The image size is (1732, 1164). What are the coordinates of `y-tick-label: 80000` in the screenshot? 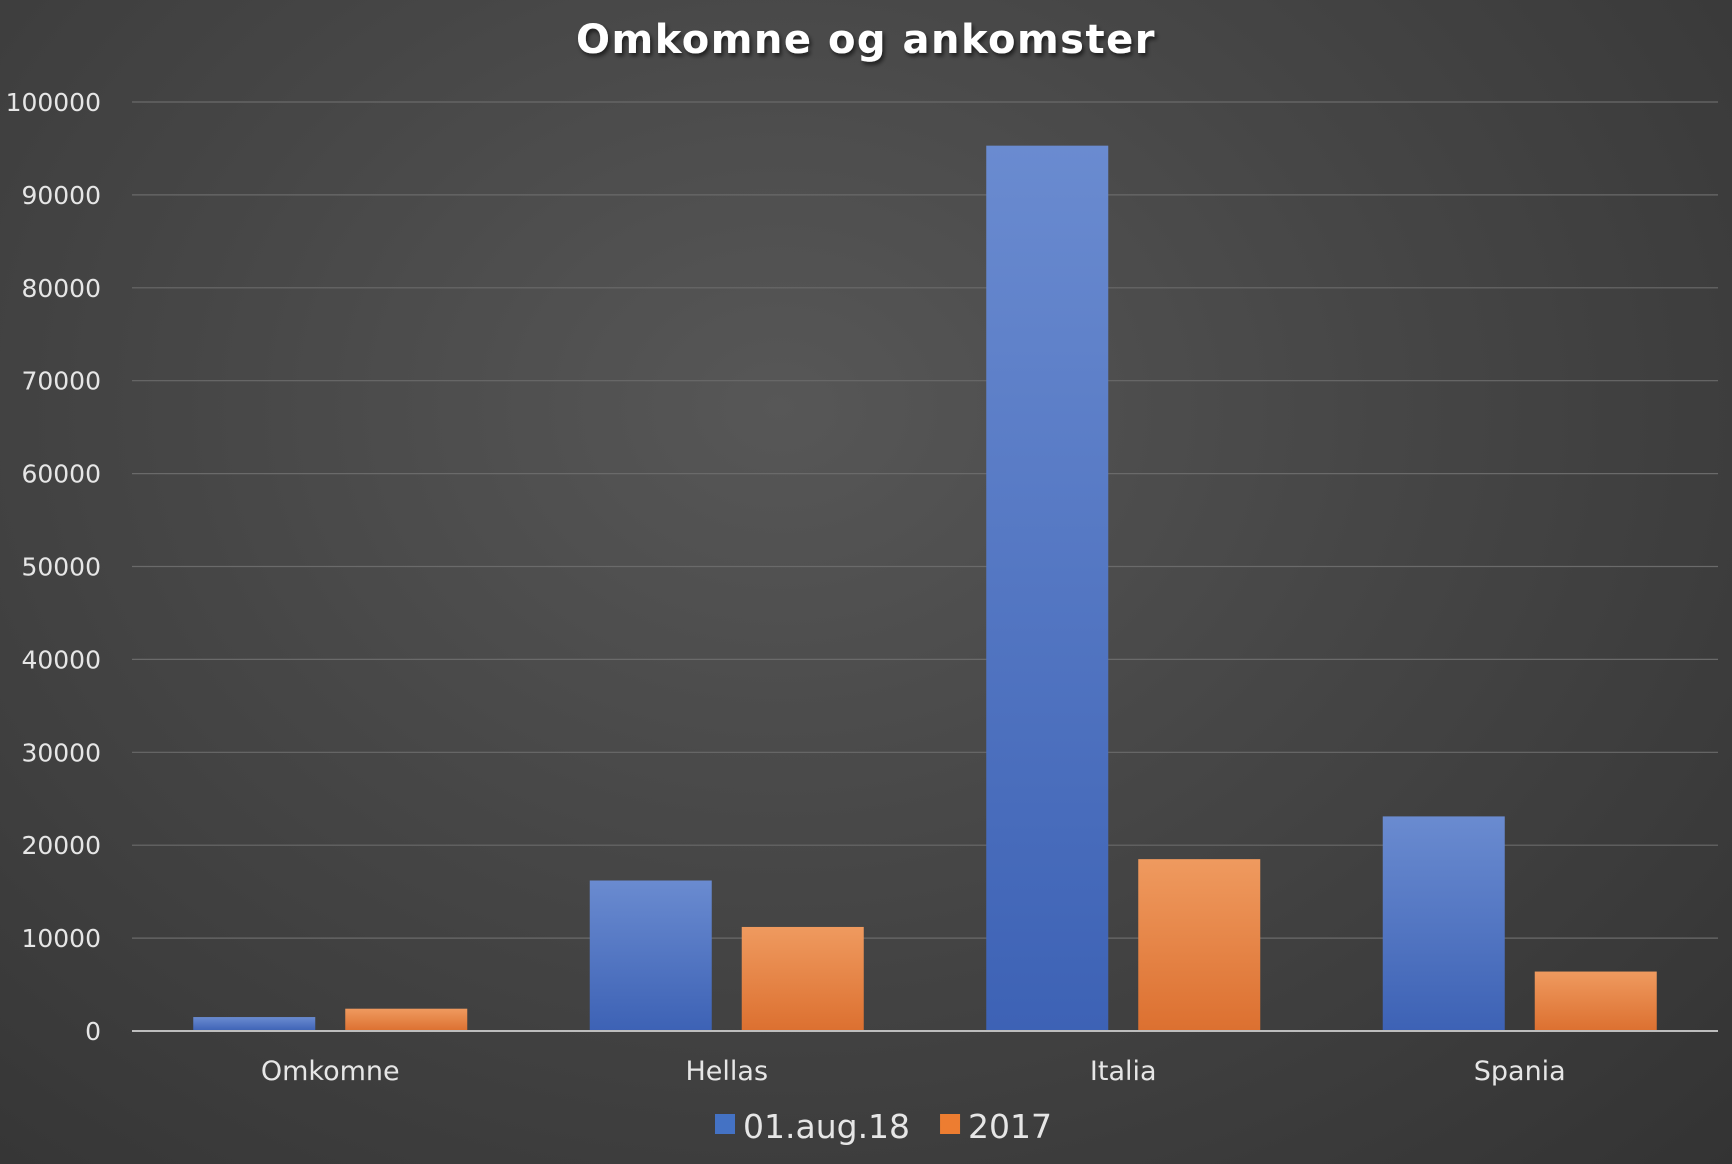 It's located at (61, 288).